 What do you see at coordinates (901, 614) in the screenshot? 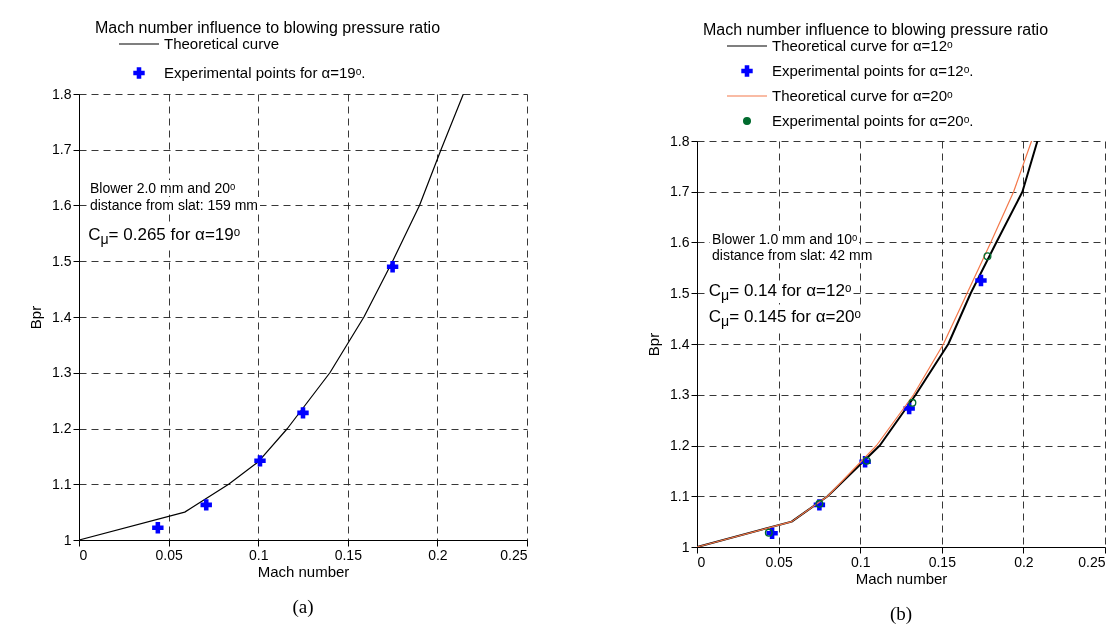
I see `text: (b)` at bounding box center [901, 614].